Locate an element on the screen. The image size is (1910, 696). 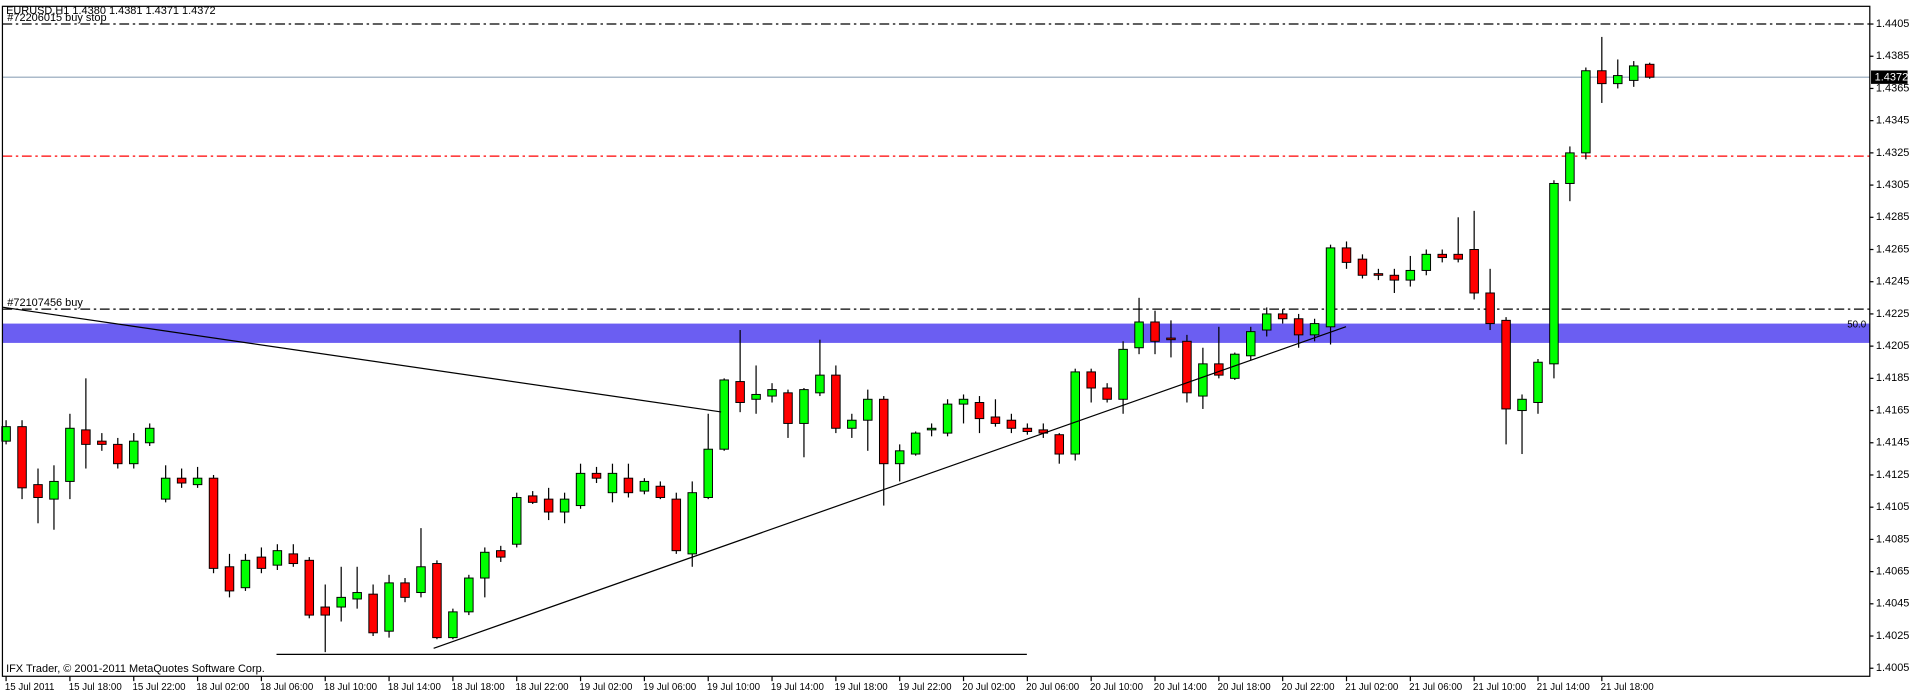
x-tick-label: 21 Jul 02:00 is located at coordinates (1372, 687).